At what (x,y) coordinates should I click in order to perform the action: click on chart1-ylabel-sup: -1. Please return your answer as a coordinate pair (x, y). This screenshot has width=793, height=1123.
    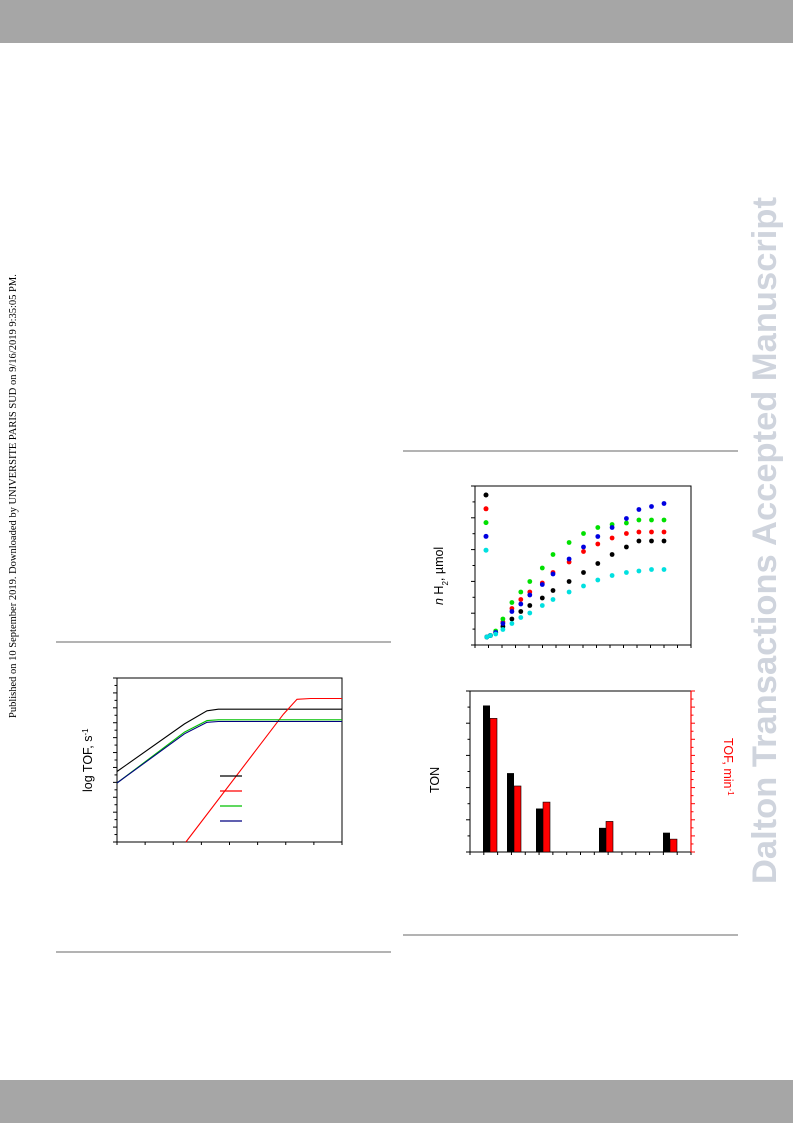
    Looking at the image, I should click on (85, 732).